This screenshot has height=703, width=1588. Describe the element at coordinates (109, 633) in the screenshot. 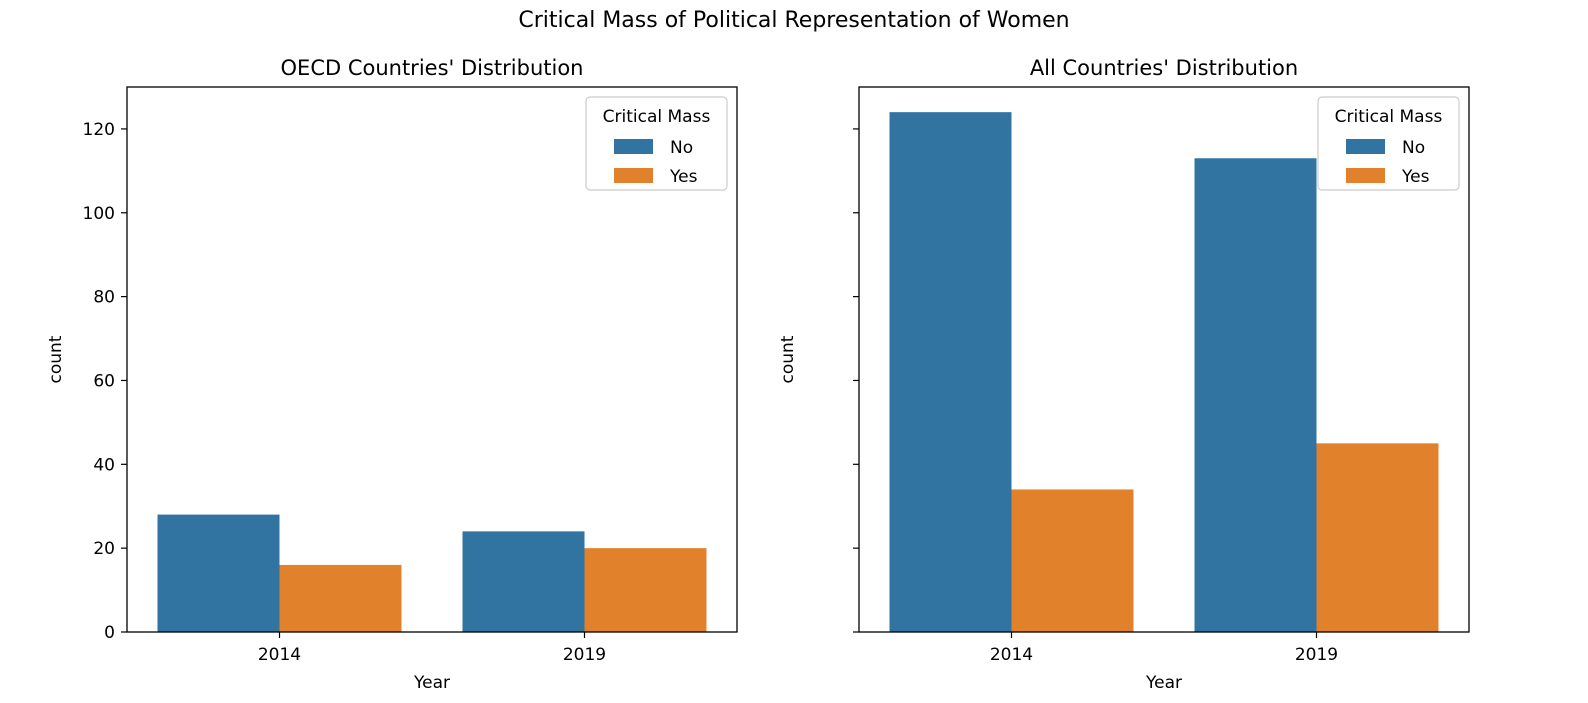

I see `y-tick-label: 0` at that location.